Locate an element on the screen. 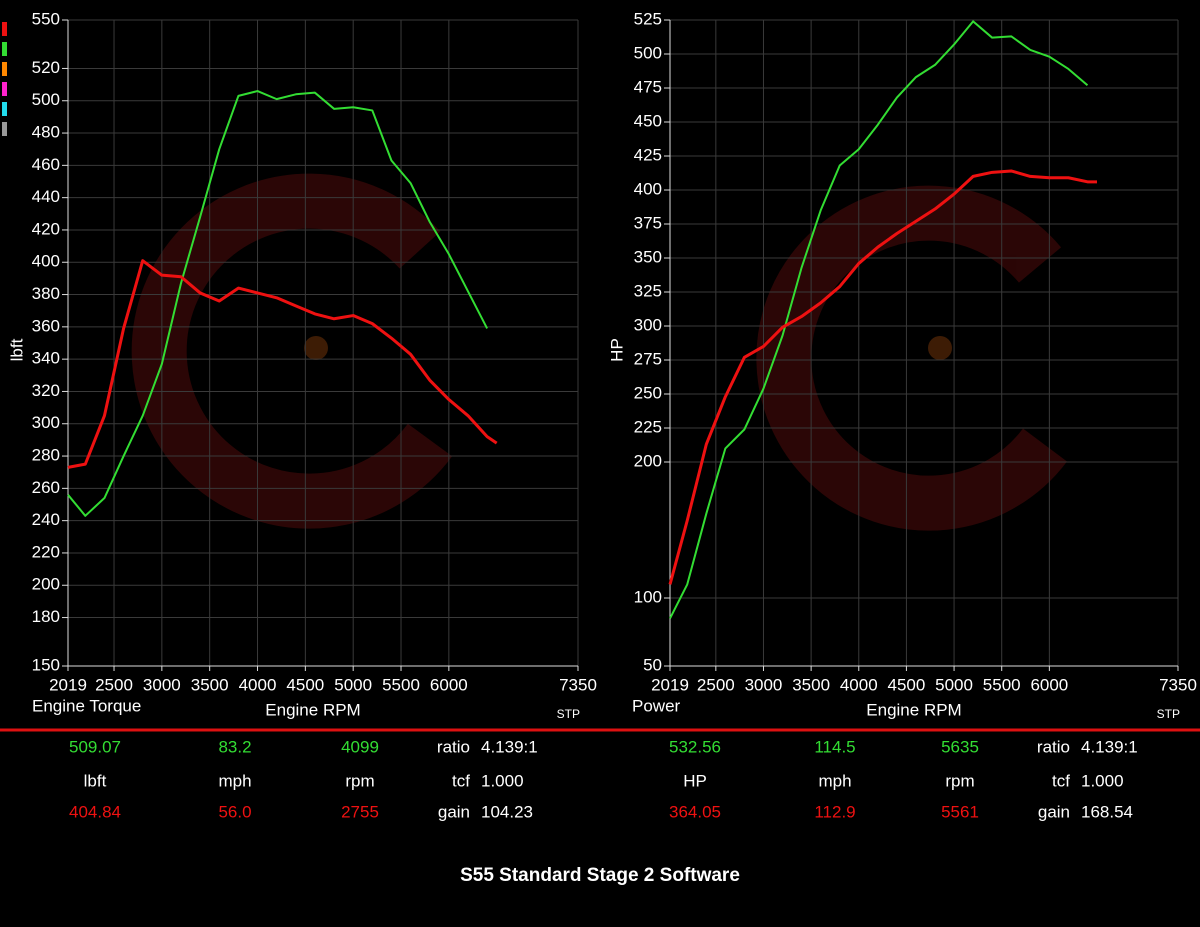 This screenshot has width=1200, height=927. y-tick-label: 180 is located at coordinates (46, 616).